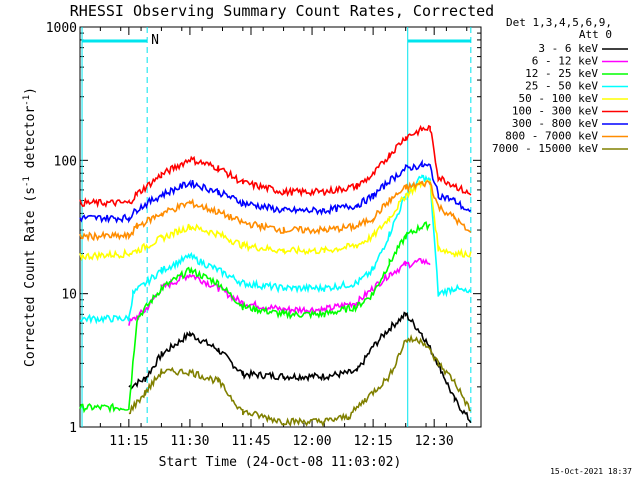 Image resolution: width=640 pixels, height=480 pixels. Describe the element at coordinates (551, 136) in the screenshot. I see `legend-label: 800 - 7000 keV` at that location.